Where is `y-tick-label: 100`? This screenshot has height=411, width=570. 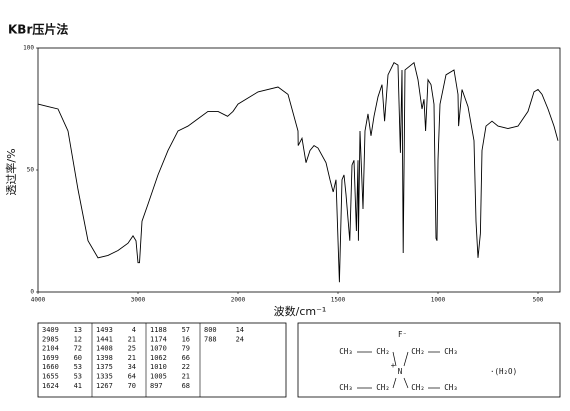 y-tick-label: 100 is located at coordinates (28, 48).